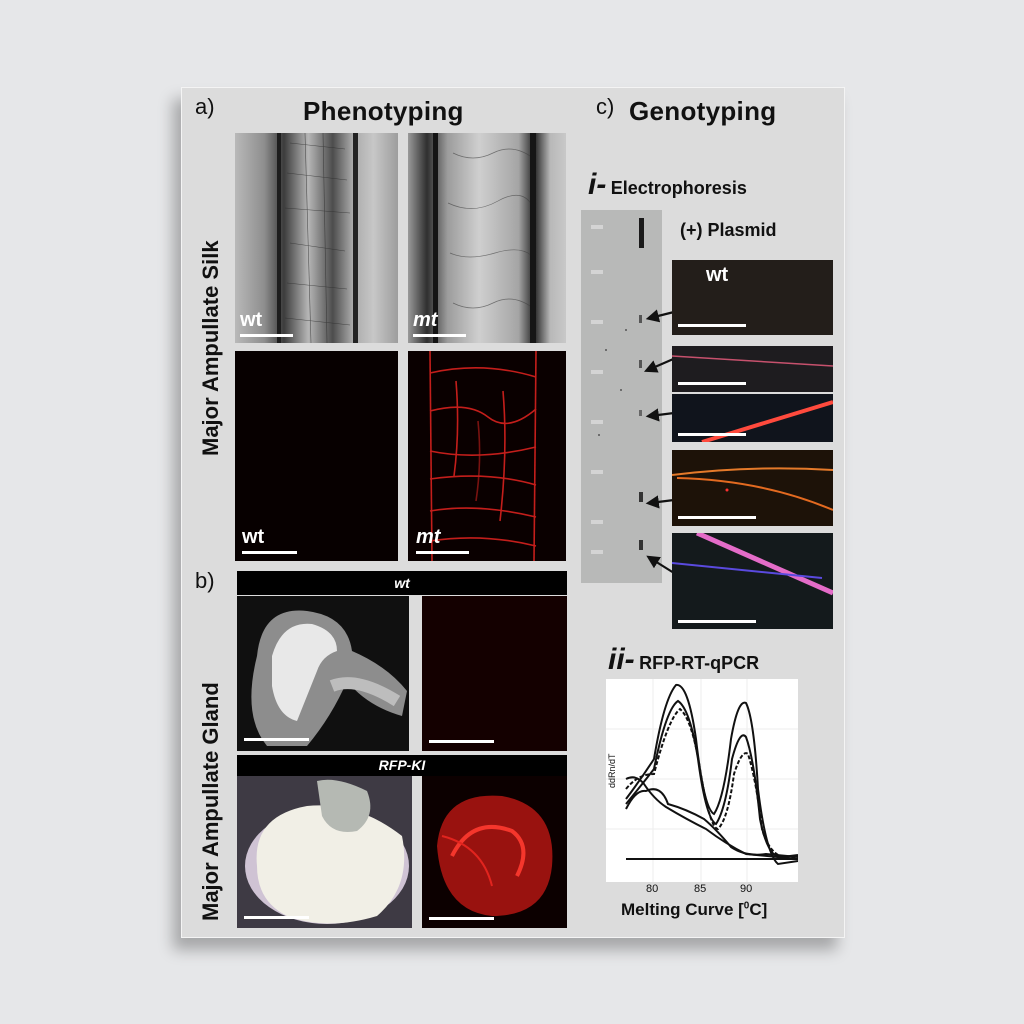 Image resolution: width=1024 pixels, height=1024 pixels. I want to click on gland-wt-fluorescence-image, so click(494, 673).